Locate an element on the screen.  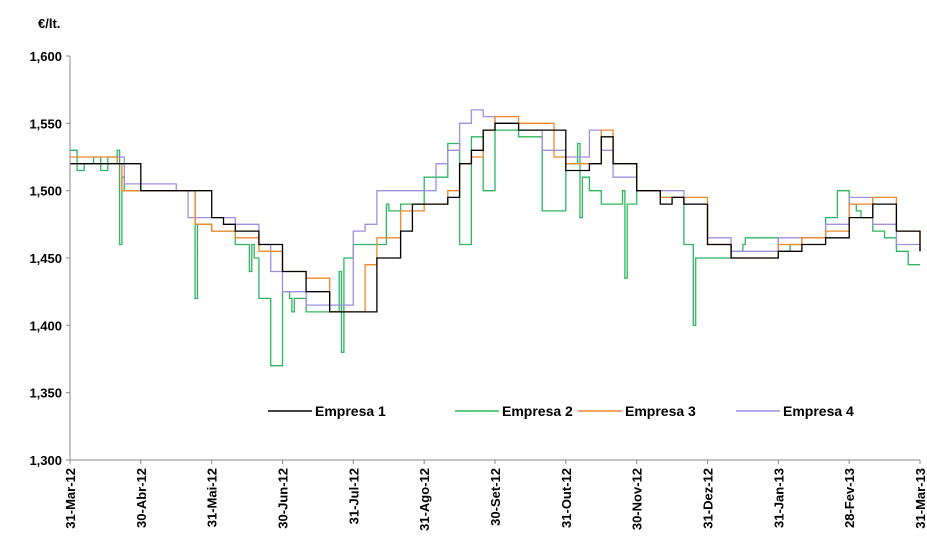
x-tick-label: 31-Mar-13 is located at coordinates (920, 498).